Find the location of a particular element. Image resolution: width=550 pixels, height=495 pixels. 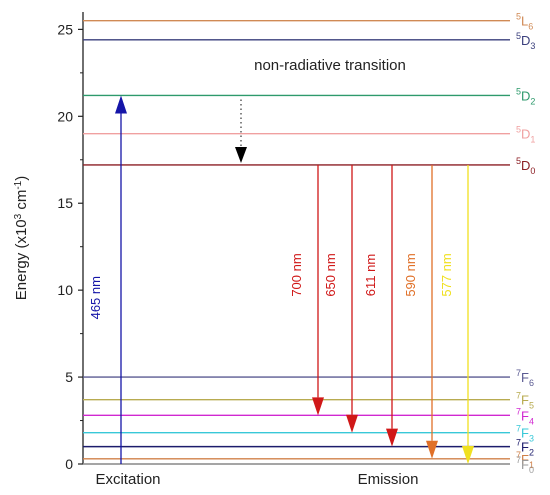

y-tick-label: 15 is located at coordinates (65, 203).